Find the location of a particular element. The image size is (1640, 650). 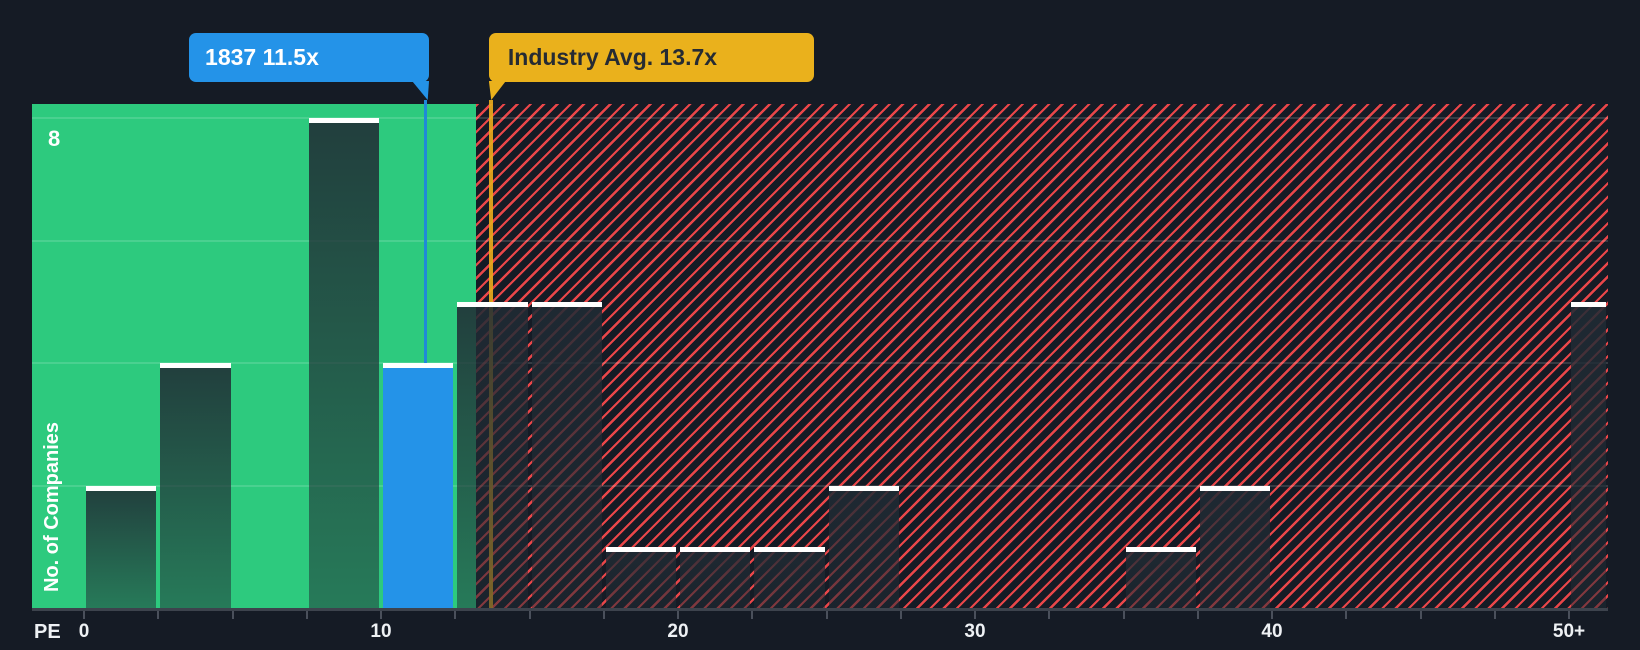

y-axis-tick-label: 8 is located at coordinates (54, 138).